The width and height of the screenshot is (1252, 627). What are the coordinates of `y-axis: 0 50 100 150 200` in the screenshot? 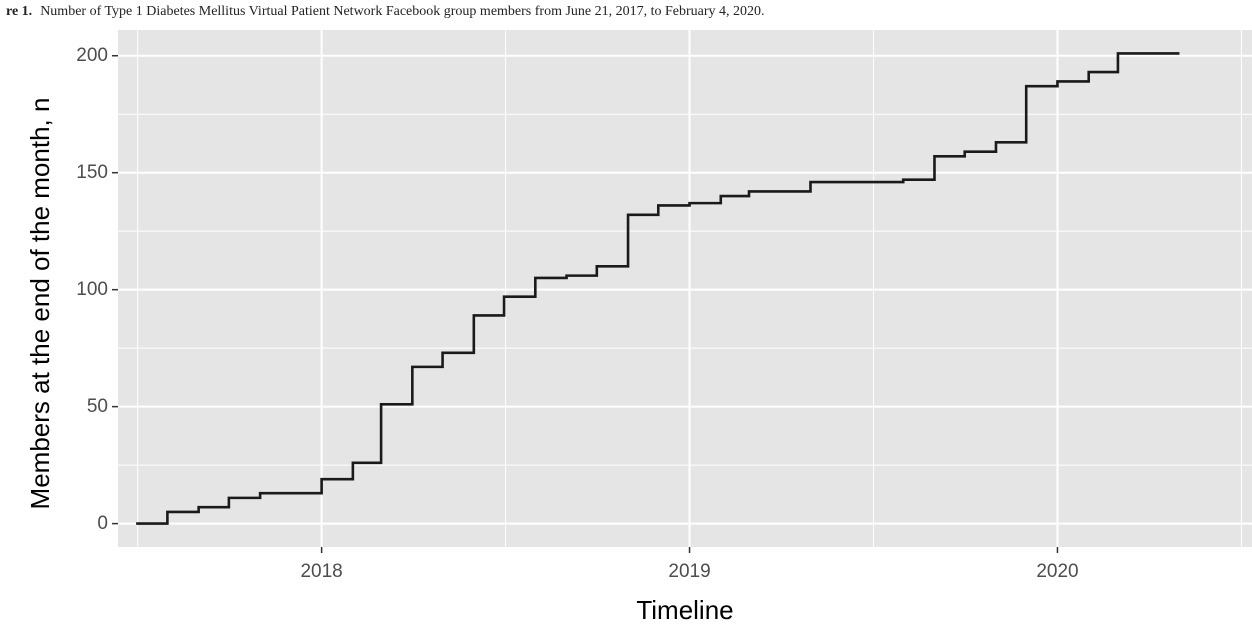 It's located at (97, 289).